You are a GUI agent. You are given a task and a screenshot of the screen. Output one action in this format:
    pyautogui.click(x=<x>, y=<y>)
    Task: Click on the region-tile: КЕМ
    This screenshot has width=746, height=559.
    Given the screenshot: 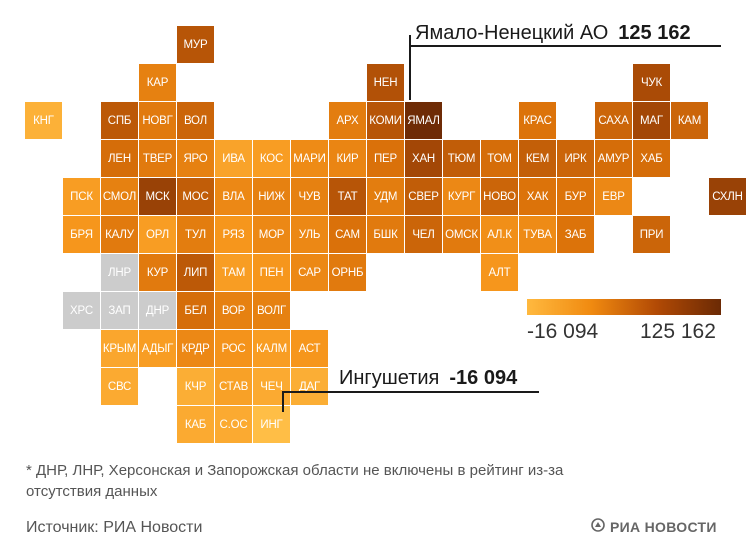 What is the action you would take?
    pyautogui.click(x=537, y=158)
    